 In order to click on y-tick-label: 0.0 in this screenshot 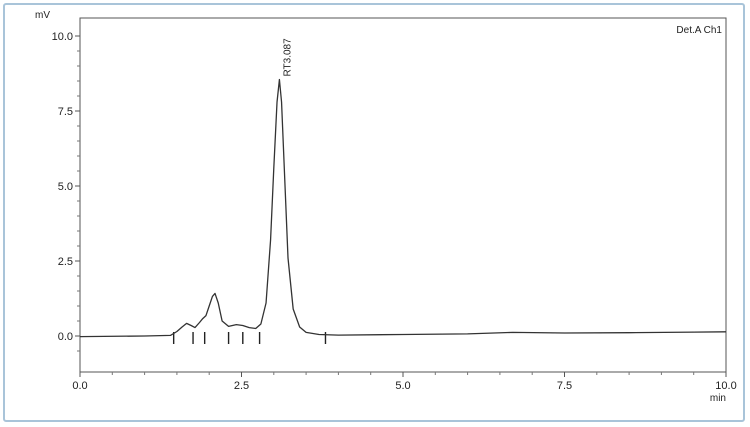, I will do `click(65, 337)`.